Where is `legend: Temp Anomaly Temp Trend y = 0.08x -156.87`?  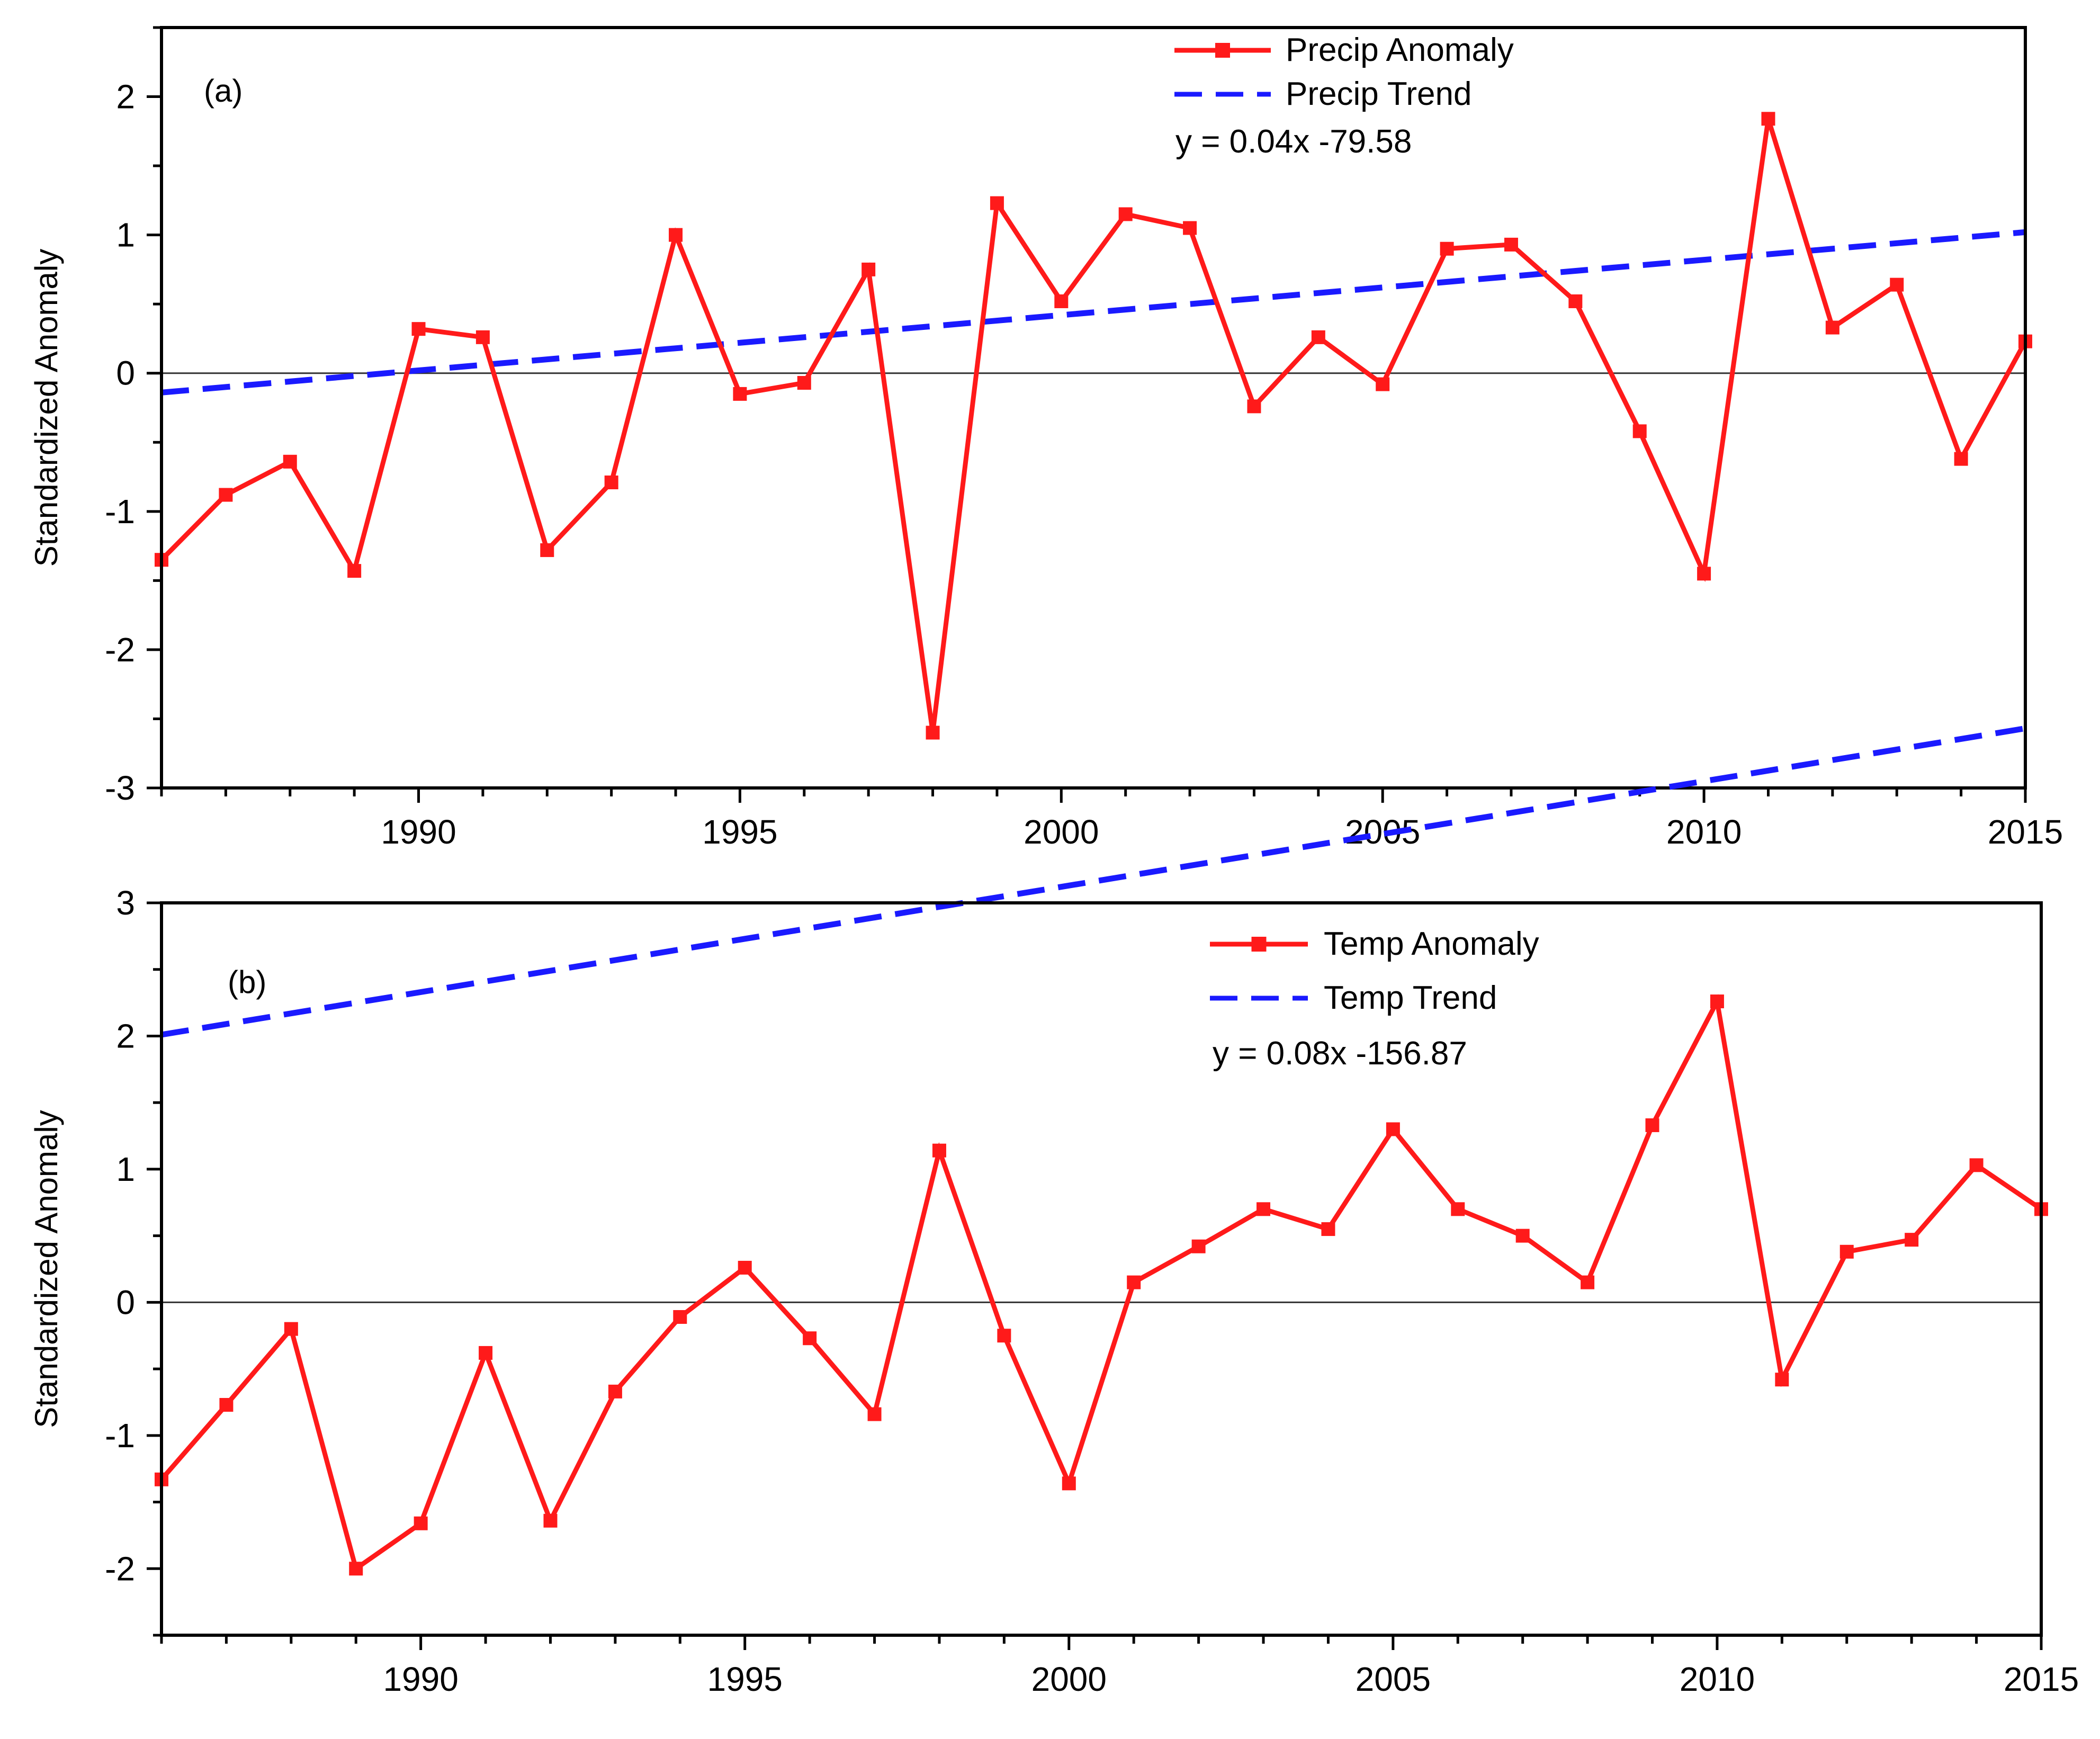 legend: Temp Anomaly Temp Trend y = 0.08x -156.87 is located at coordinates (1374, 999).